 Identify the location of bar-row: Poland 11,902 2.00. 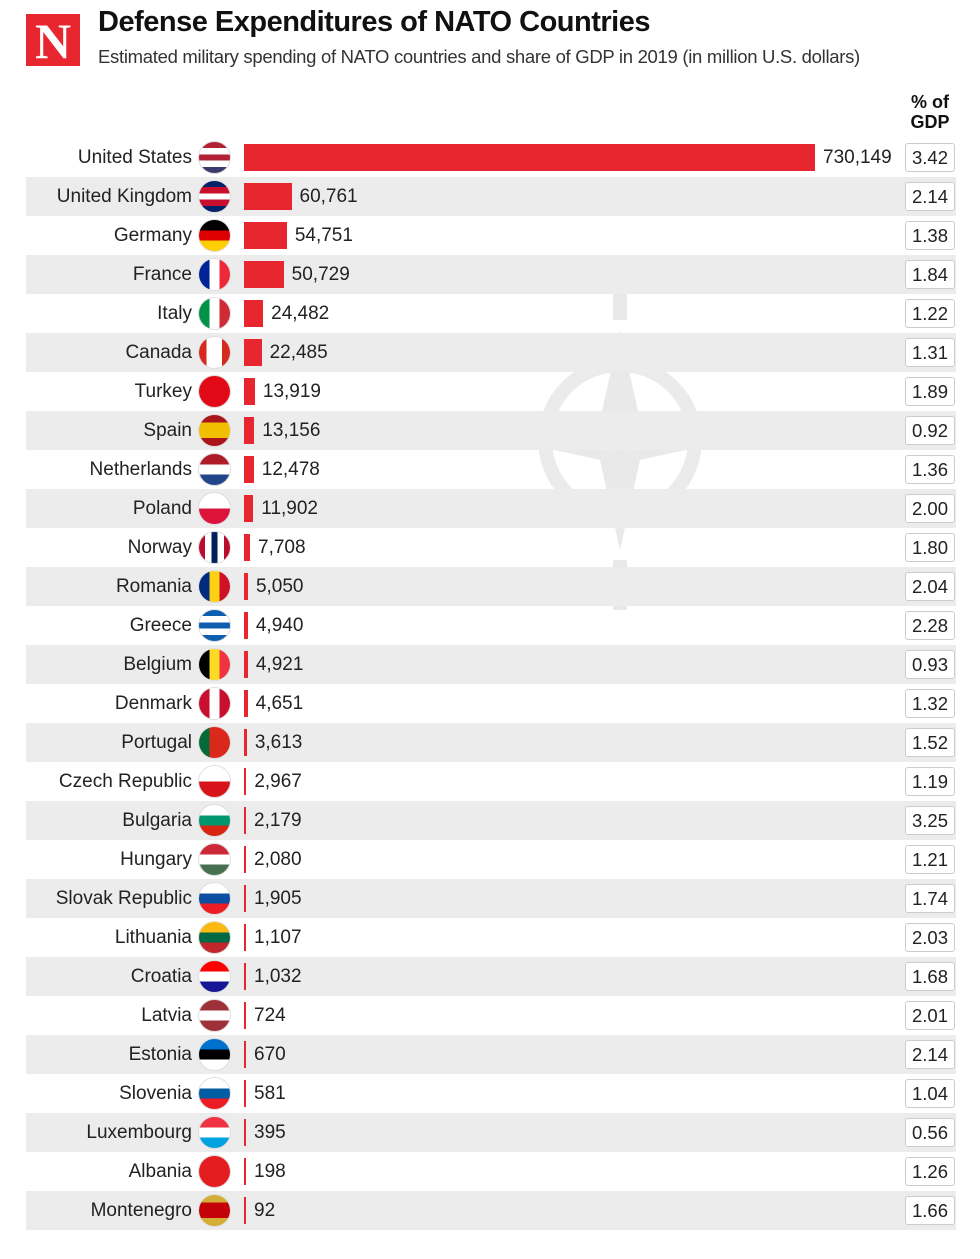
(491, 508).